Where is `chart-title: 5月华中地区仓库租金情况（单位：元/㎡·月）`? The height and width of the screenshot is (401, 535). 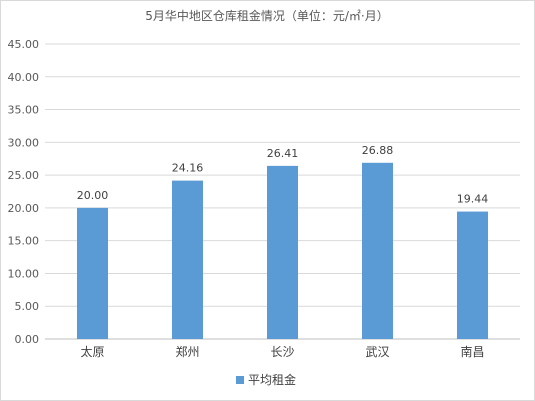
chart-title: 5月华中地区仓库租金情况（单位：元/㎡·月） is located at coordinates (267, 15).